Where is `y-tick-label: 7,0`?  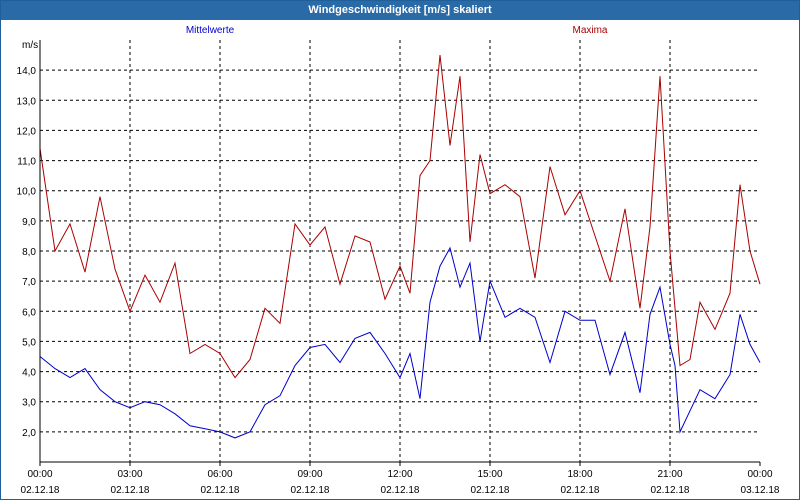 y-tick-label: 7,0 is located at coordinates (29, 282).